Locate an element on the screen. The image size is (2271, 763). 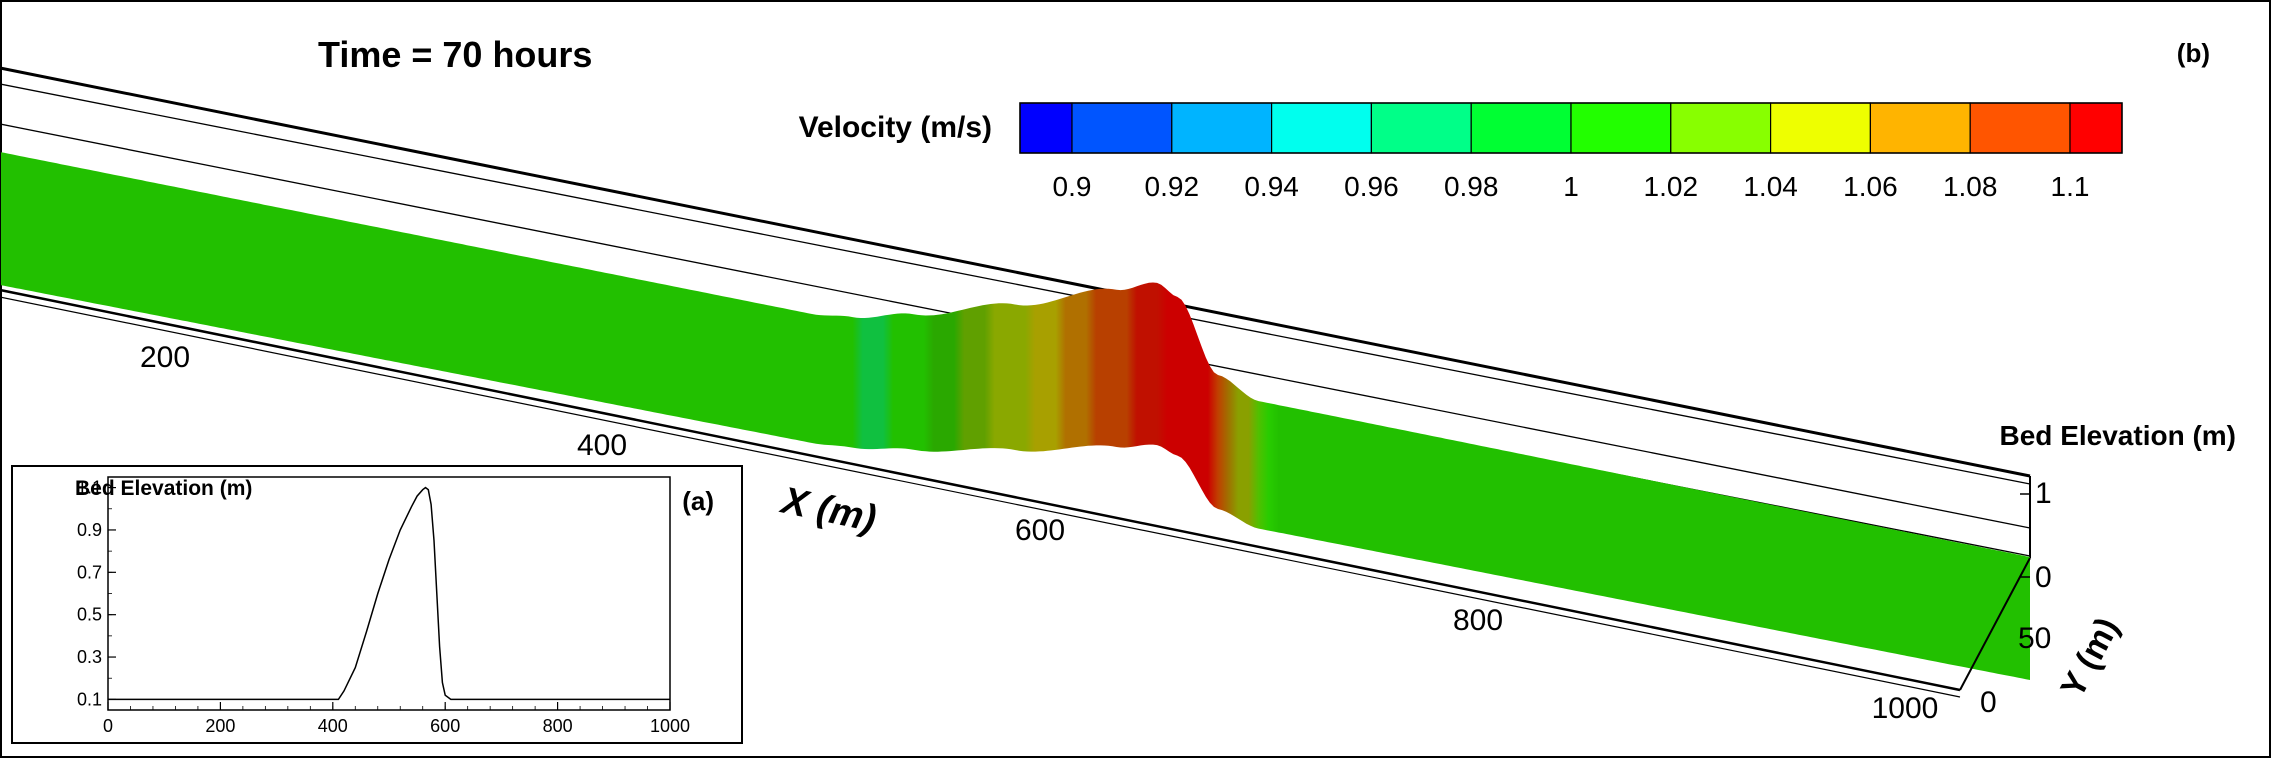
colorbar-border is located at coordinates (1571, 128).